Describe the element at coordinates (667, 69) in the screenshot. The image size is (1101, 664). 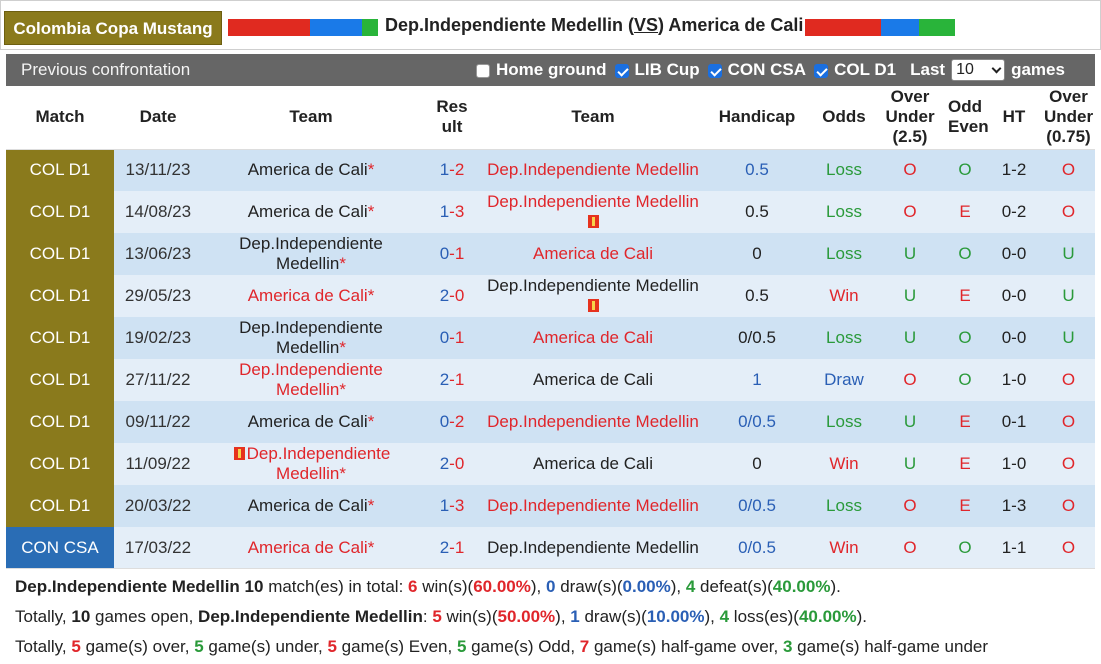
I see `filter-label: LIB Cup` at that location.